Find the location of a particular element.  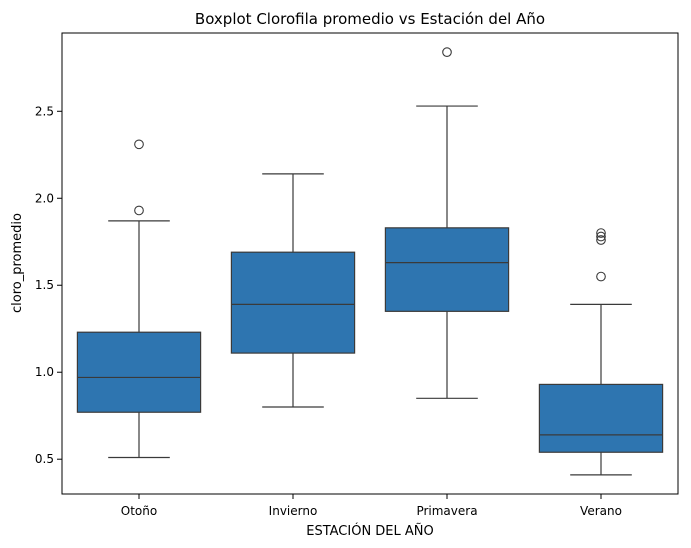

y-tick-label: 0.5 is located at coordinates (44, 459).